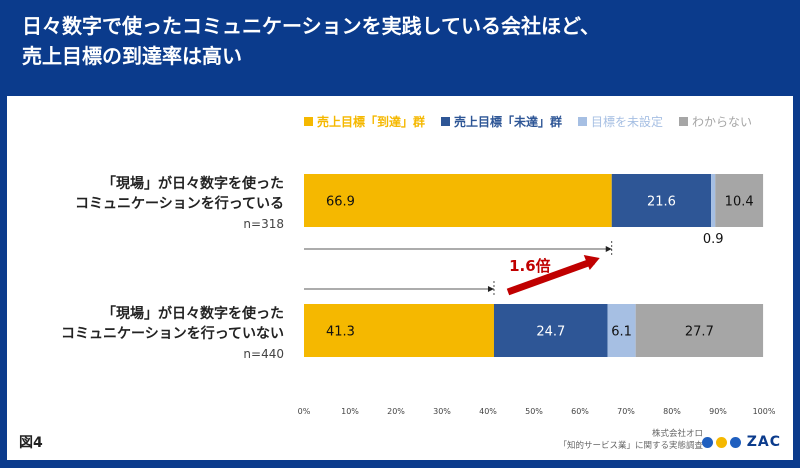  I want to click on legend-item-1: 売上目標「到達」群, so click(364, 121).